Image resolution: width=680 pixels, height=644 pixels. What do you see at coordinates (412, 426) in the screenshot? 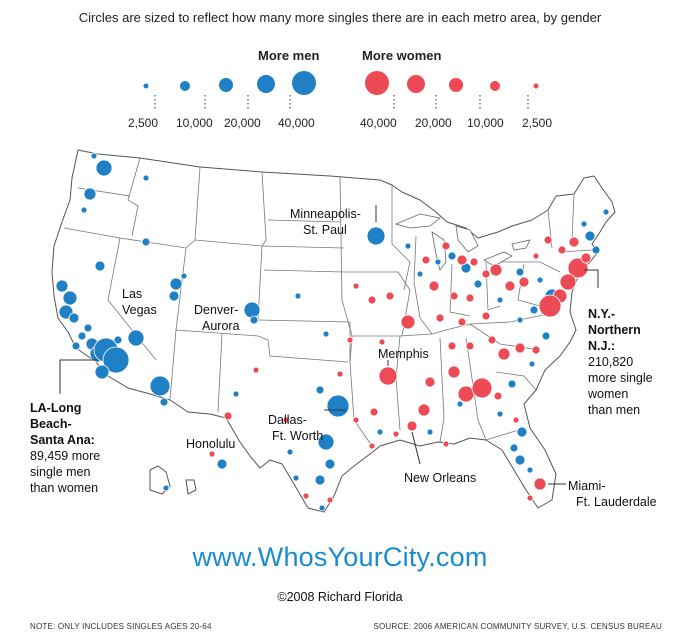
I see `women-circle-new-orleans` at bounding box center [412, 426].